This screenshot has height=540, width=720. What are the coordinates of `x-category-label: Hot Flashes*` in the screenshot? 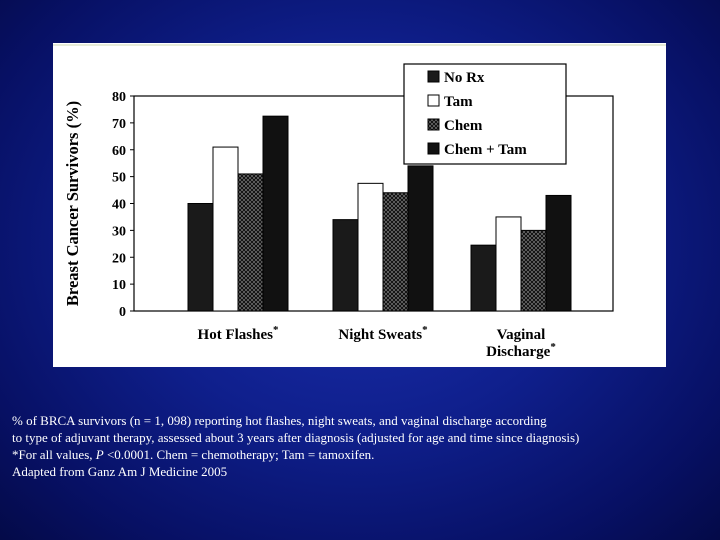 It's located at (238, 333).